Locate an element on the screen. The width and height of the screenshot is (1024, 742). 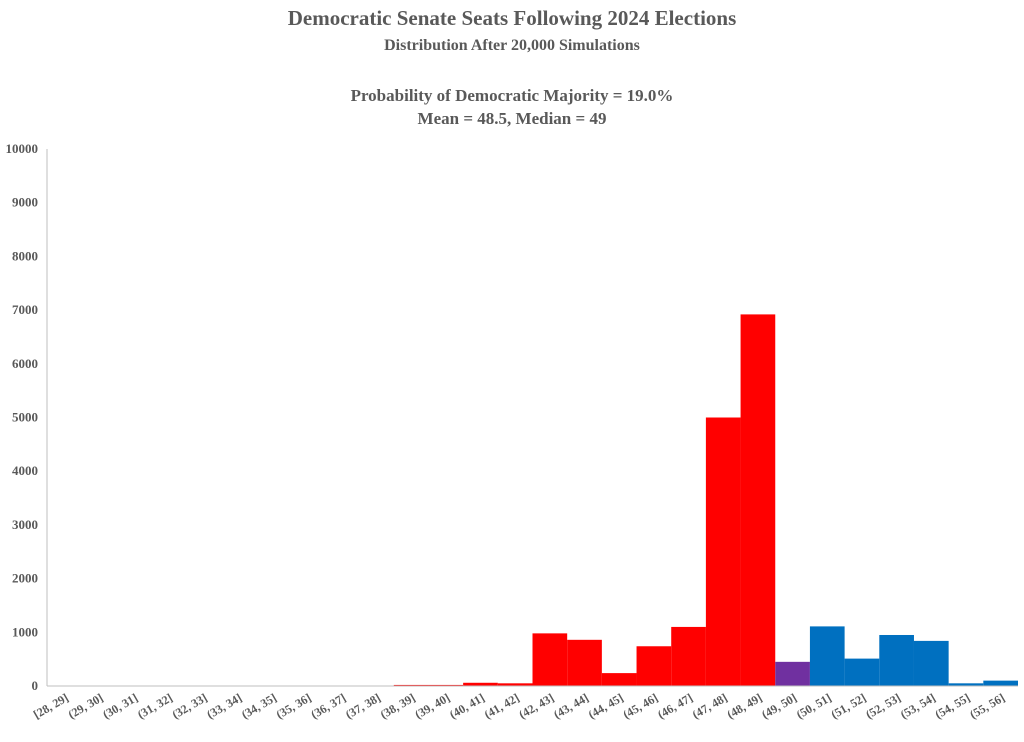
y-tick-label: 8000 is located at coordinates (25, 255).